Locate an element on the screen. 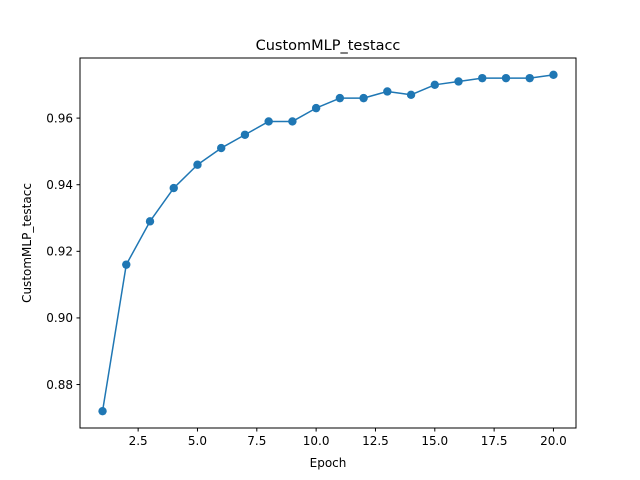 The image size is (640, 480). y-tick-label: 0.90 is located at coordinates (59, 318).